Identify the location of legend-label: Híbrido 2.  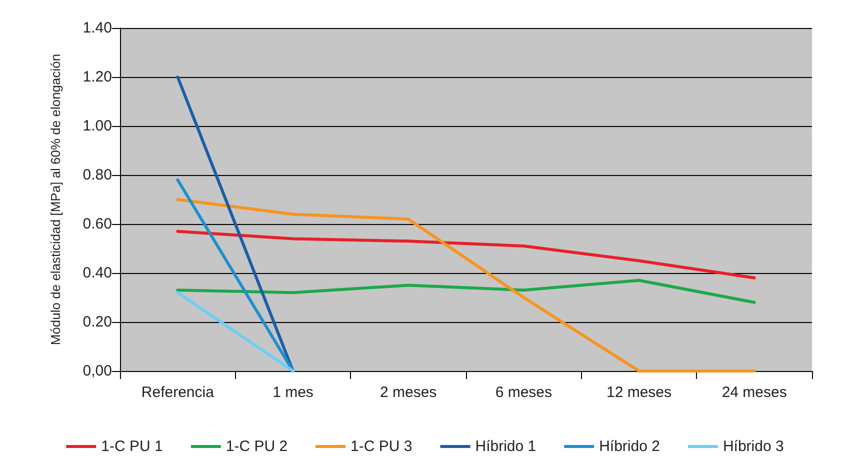
(629, 446).